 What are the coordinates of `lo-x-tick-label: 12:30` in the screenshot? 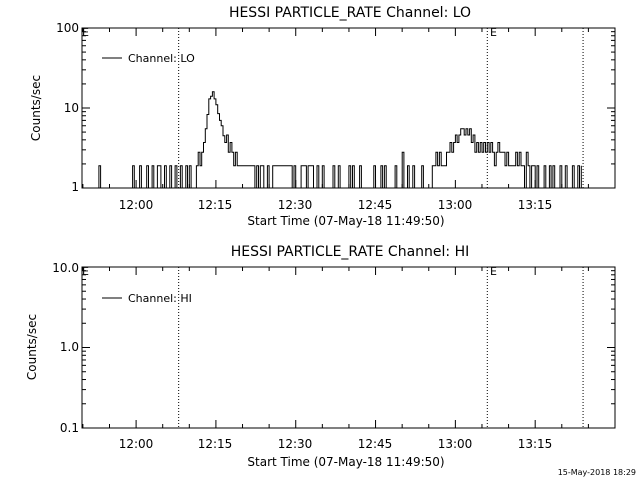 It's located at (295, 205).